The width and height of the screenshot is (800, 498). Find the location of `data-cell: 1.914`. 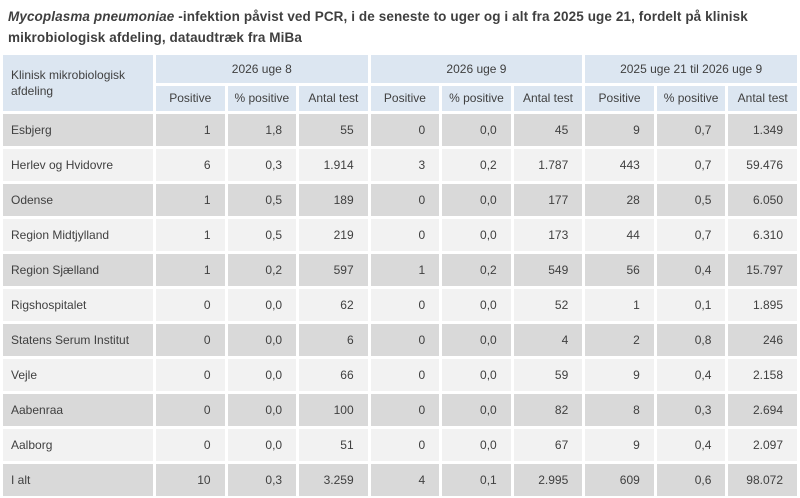

data-cell: 1.914 is located at coordinates (333, 164).